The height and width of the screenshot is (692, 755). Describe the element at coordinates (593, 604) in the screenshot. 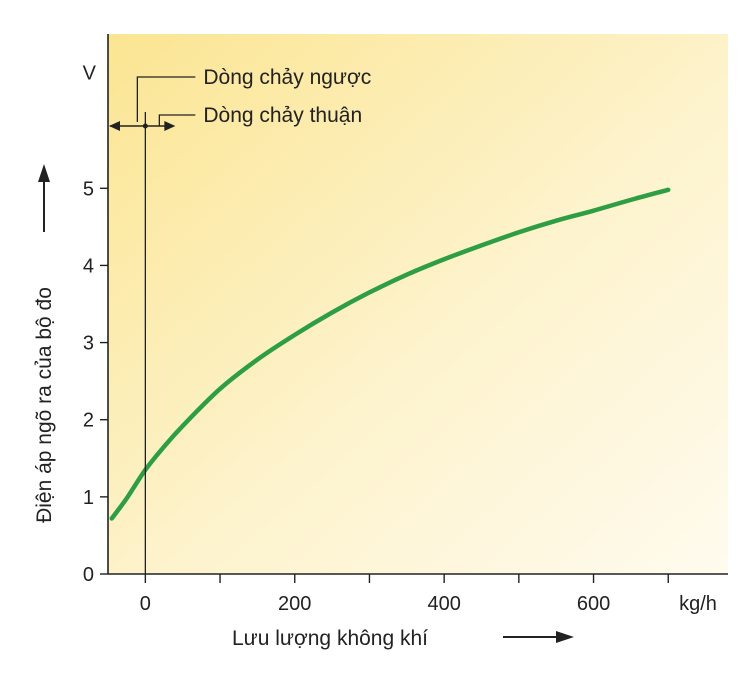

I see `x-tick-label: 600` at that location.